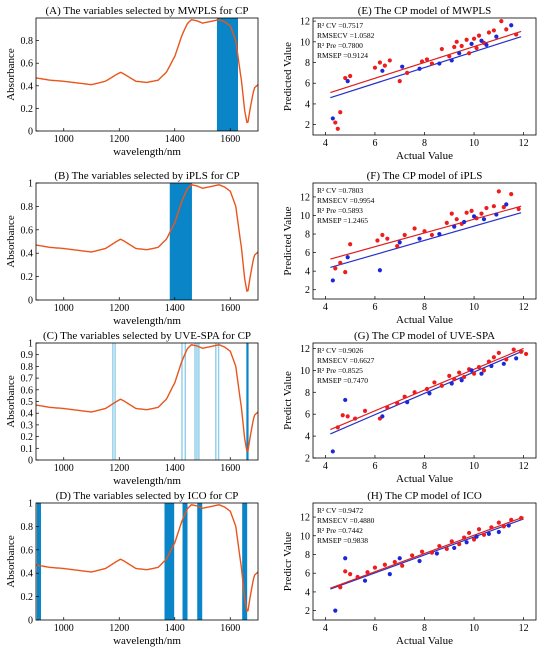  What do you see at coordinates (288, 561) in the screenshot?
I see `scatter-chart-7-ylabel: Predicr Value` at bounding box center [288, 561].